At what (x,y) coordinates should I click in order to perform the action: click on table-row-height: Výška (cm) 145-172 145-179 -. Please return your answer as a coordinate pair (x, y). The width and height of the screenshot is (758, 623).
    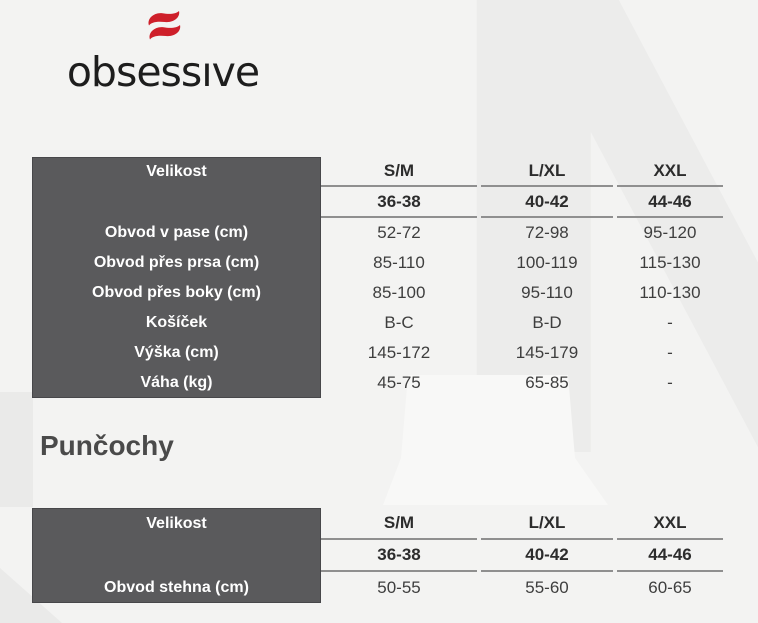
    Looking at the image, I should click on (377, 353).